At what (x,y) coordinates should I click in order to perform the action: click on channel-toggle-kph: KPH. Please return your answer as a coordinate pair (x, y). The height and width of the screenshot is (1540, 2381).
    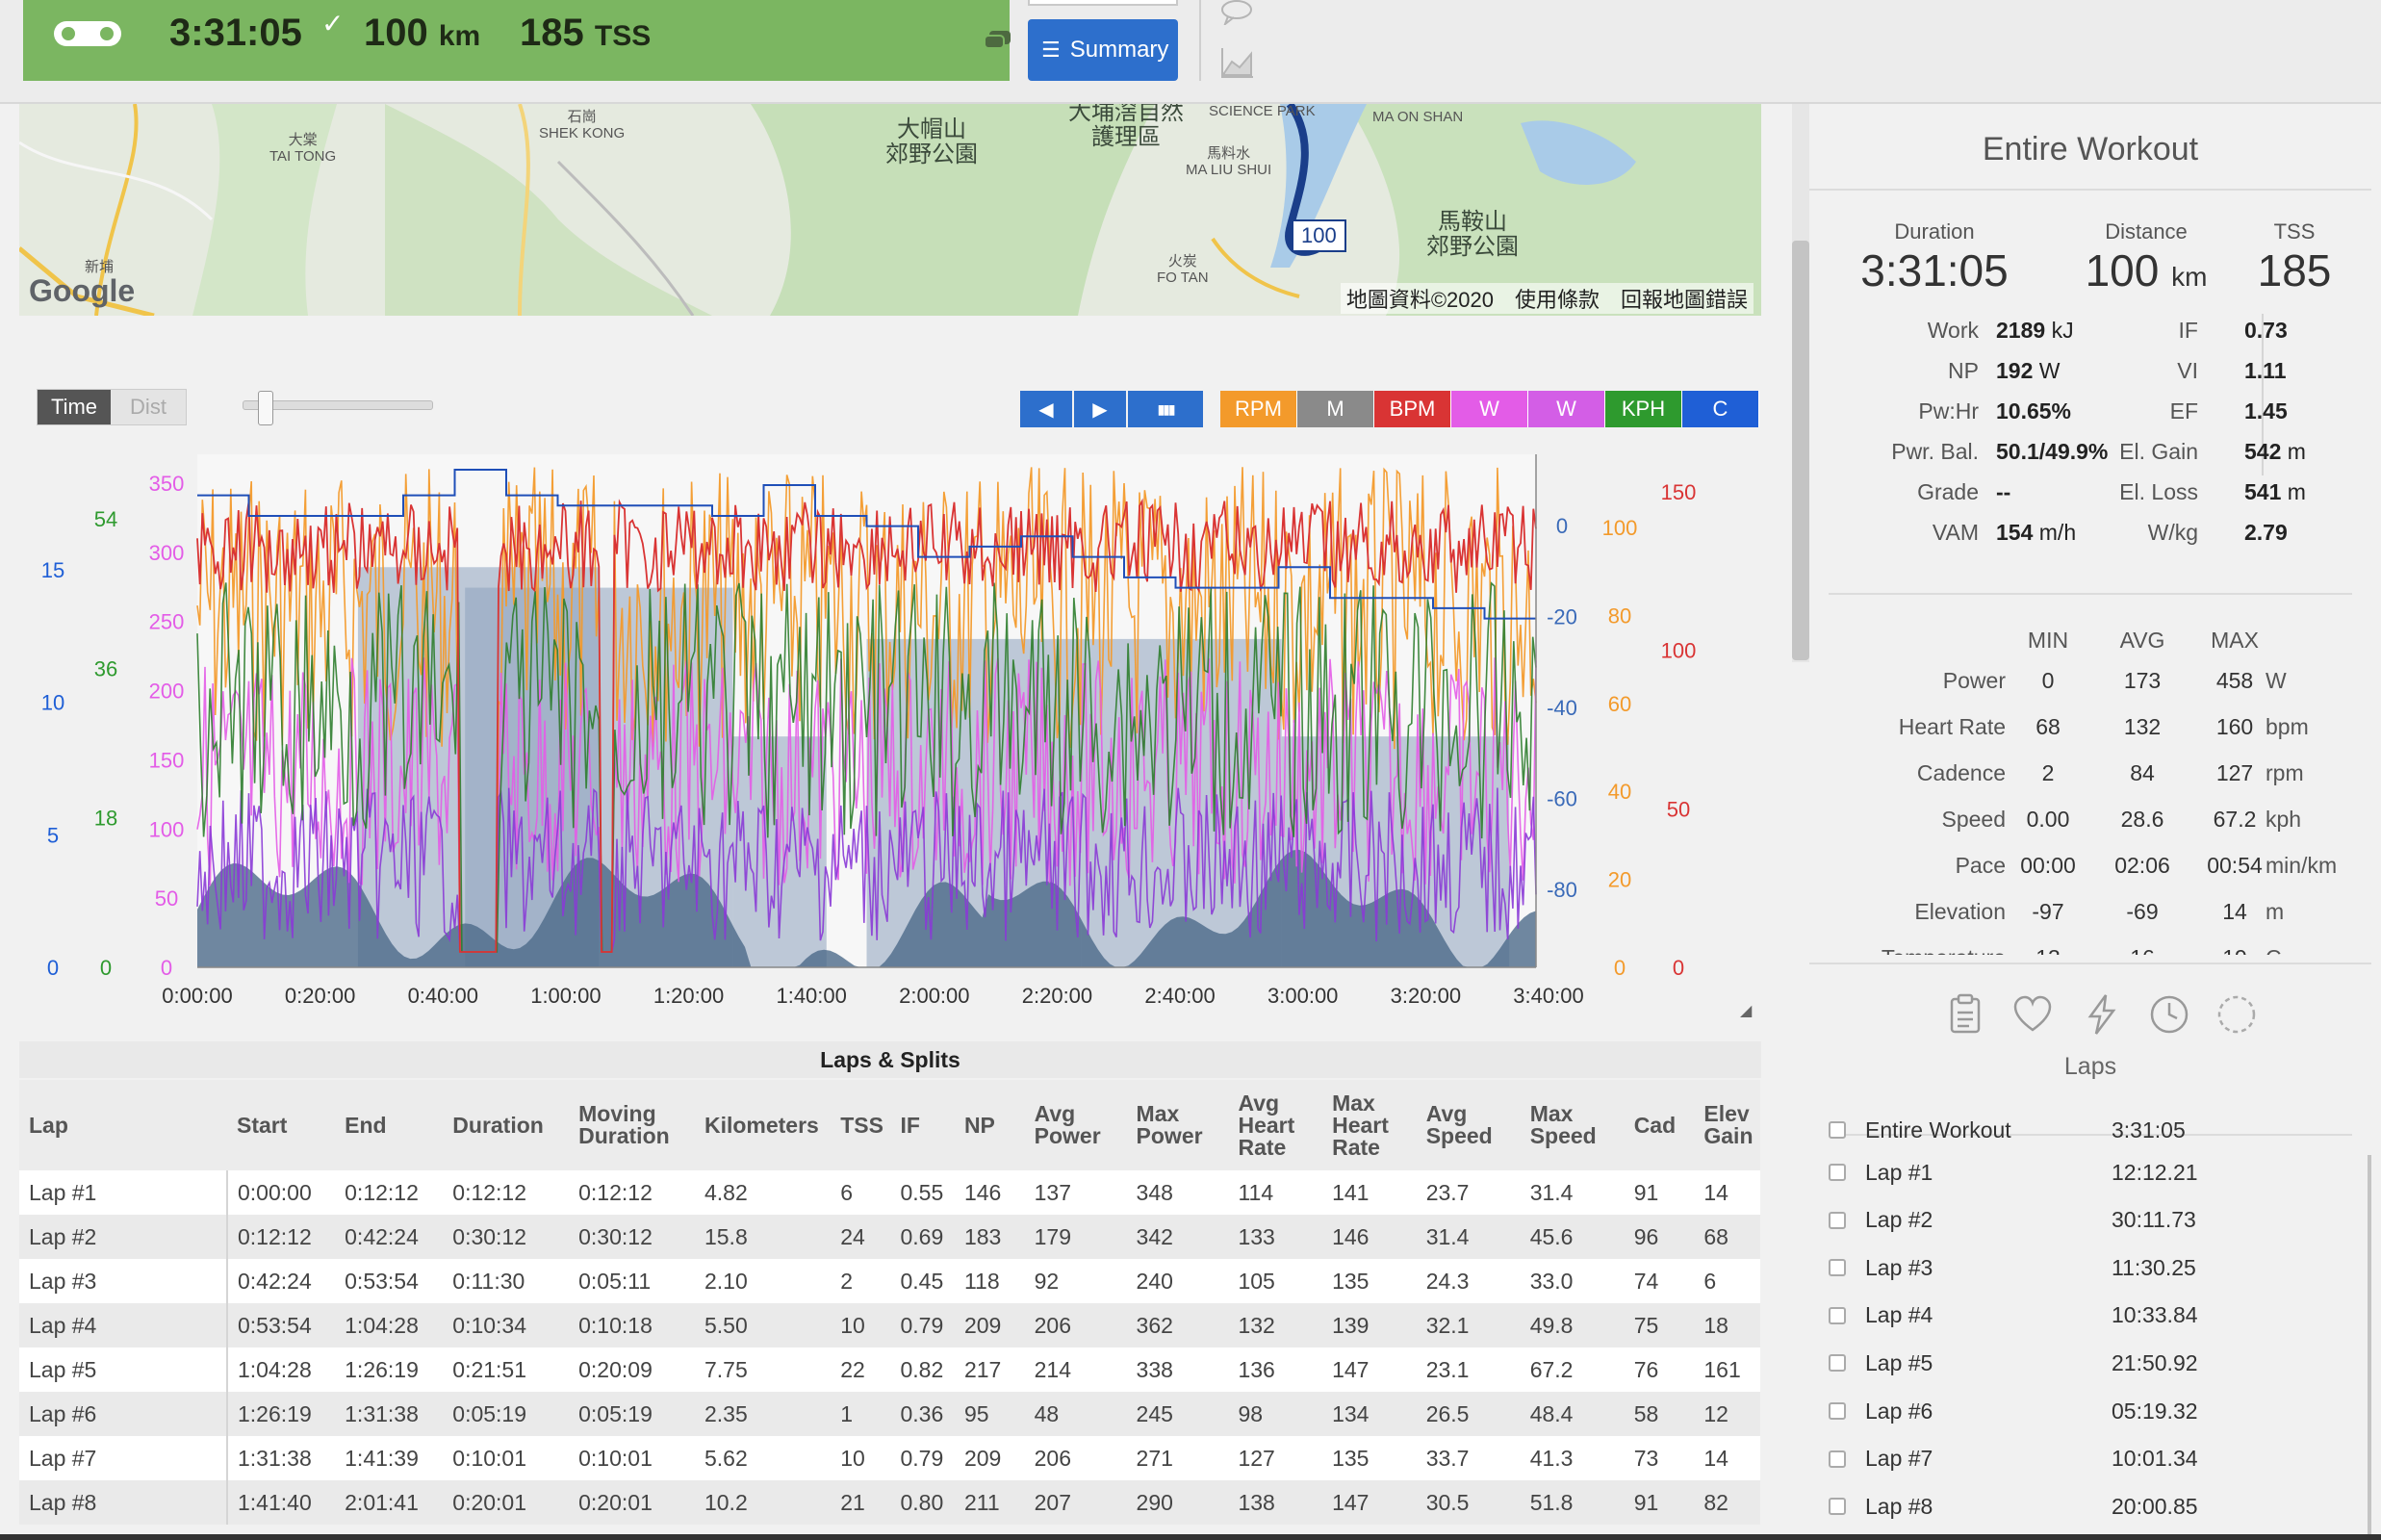
    Looking at the image, I should click on (1643, 409).